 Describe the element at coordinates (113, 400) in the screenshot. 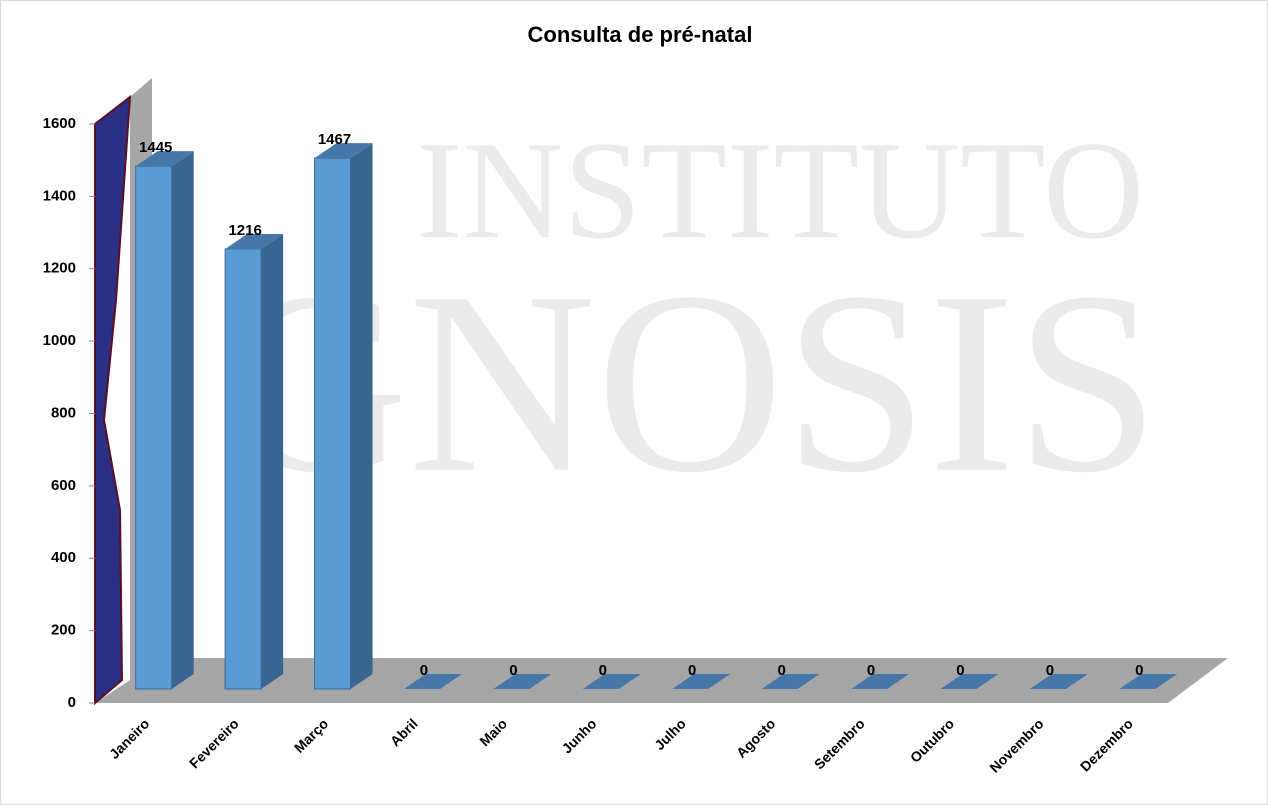

I see `side-wall` at that location.